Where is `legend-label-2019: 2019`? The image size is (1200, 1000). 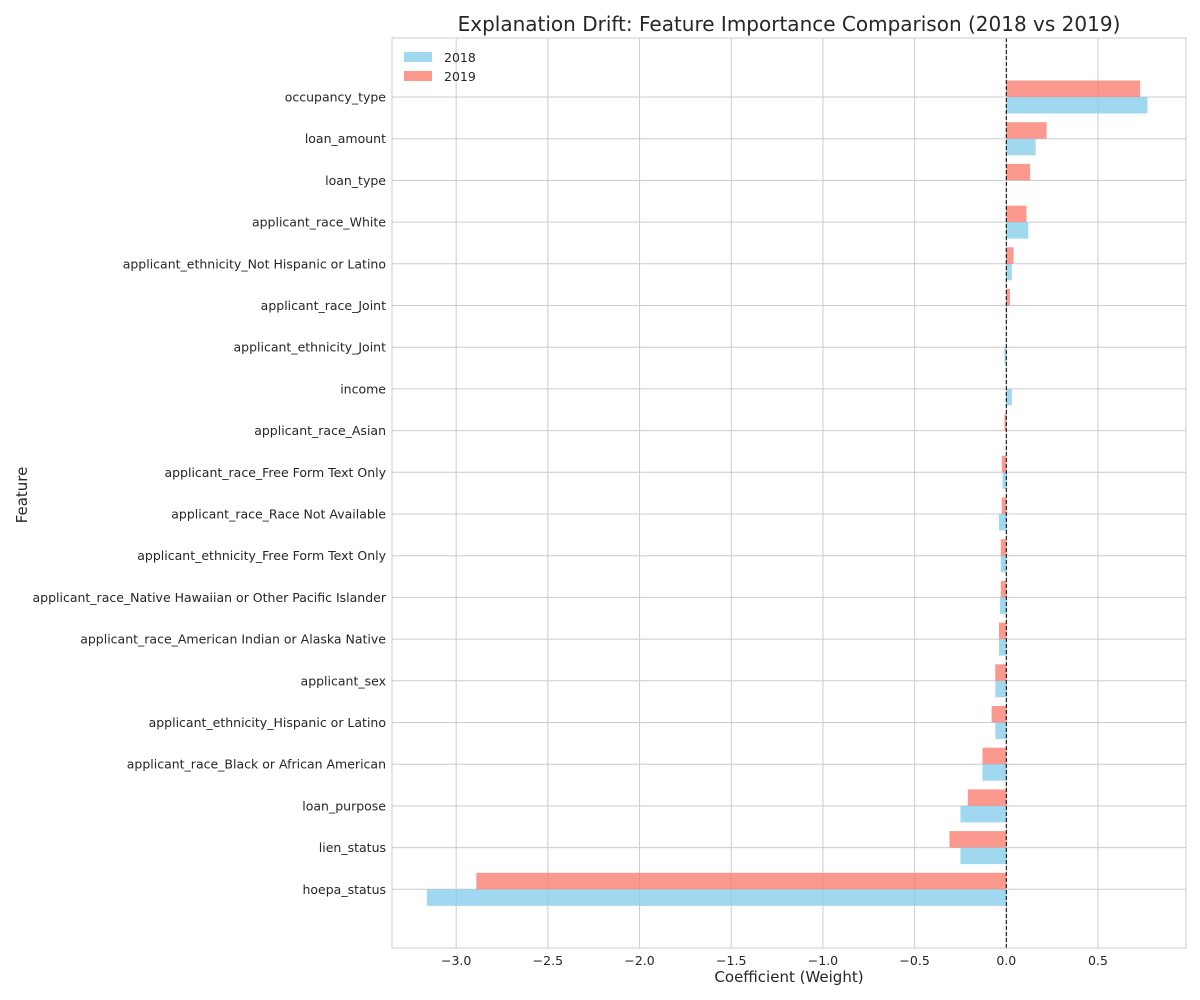 legend-label-2019: 2019 is located at coordinates (460, 76).